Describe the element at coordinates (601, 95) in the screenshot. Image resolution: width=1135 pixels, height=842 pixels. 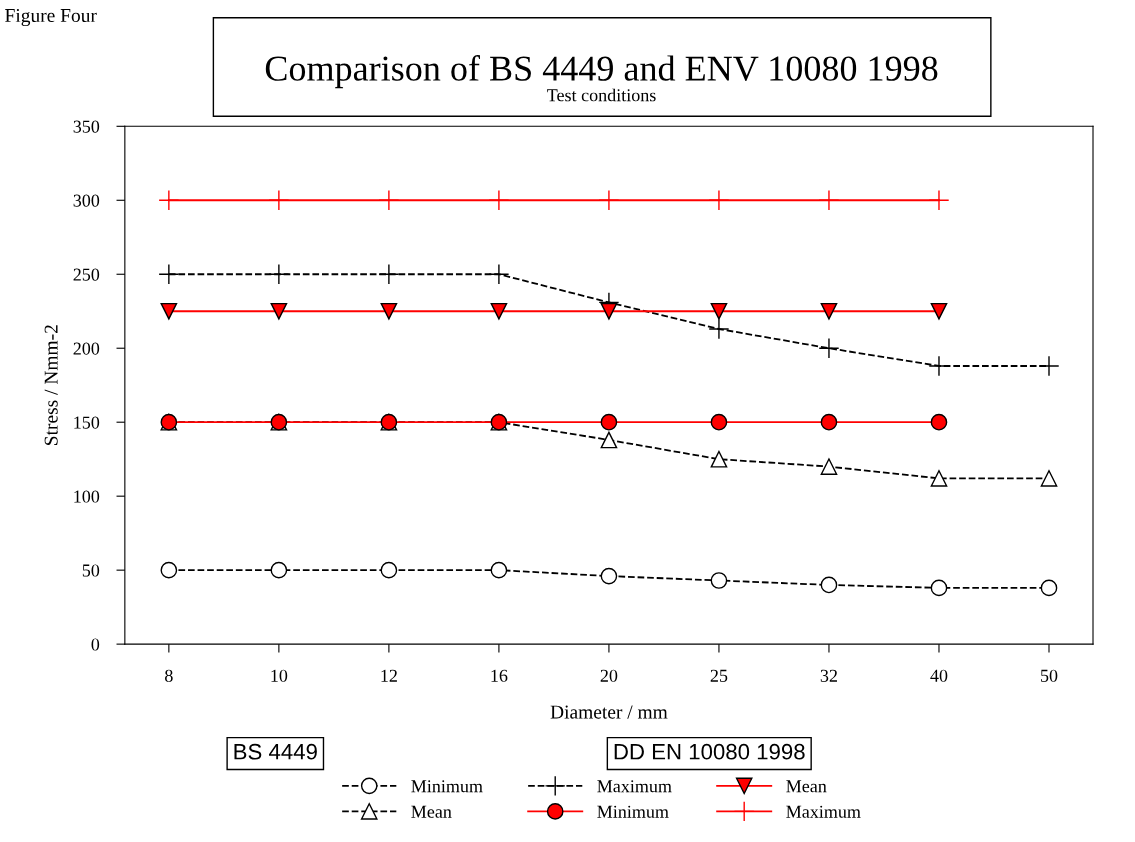
I see `chart-subtitle: Test conditions` at that location.